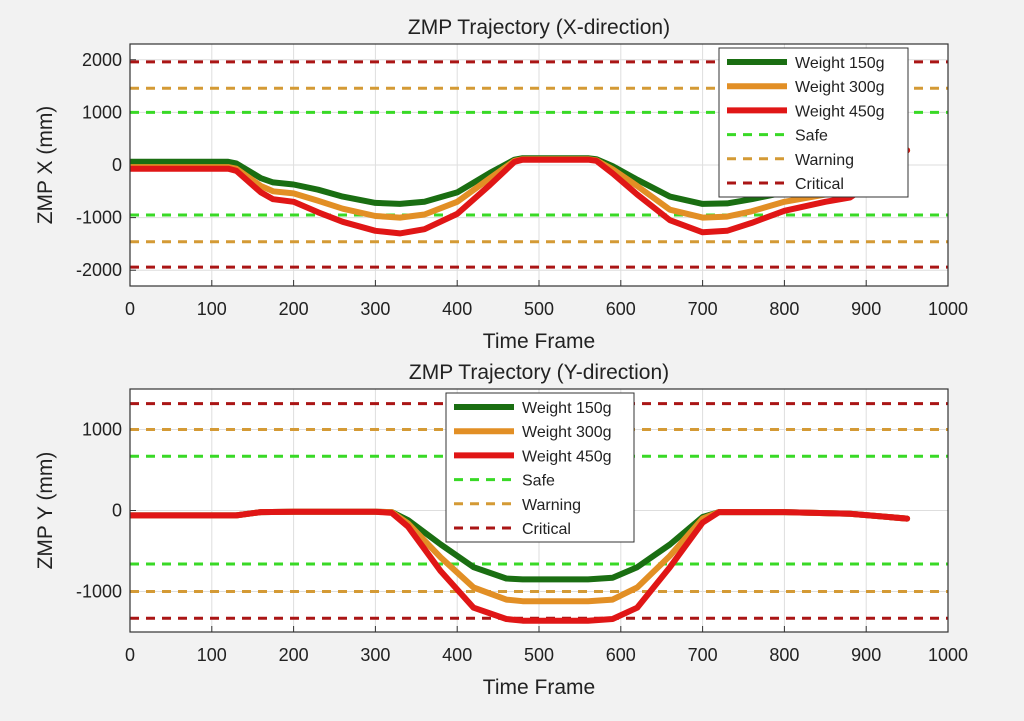 The width and height of the screenshot is (1024, 721). Describe the element at coordinates (539, 27) in the screenshot. I see `chart-title: ZMP Trajectory (X-direction)` at that location.